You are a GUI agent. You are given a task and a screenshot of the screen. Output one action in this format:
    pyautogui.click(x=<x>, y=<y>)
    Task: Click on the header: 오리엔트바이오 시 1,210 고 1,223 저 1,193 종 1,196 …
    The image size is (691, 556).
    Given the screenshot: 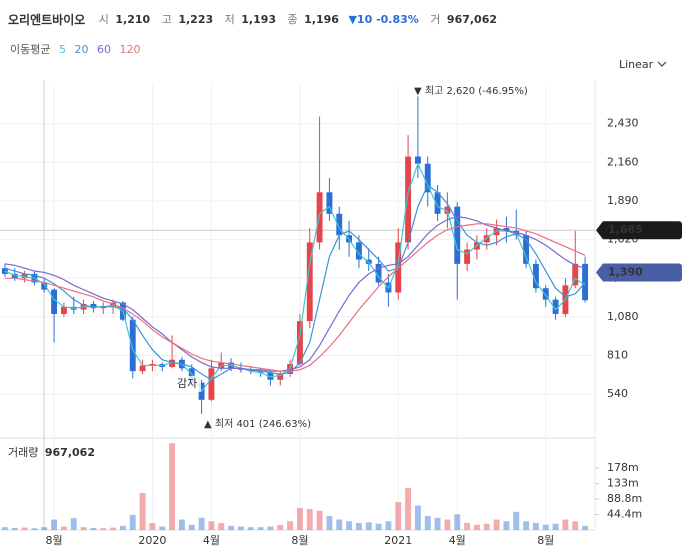 What is the action you would take?
    pyautogui.click(x=252, y=19)
    